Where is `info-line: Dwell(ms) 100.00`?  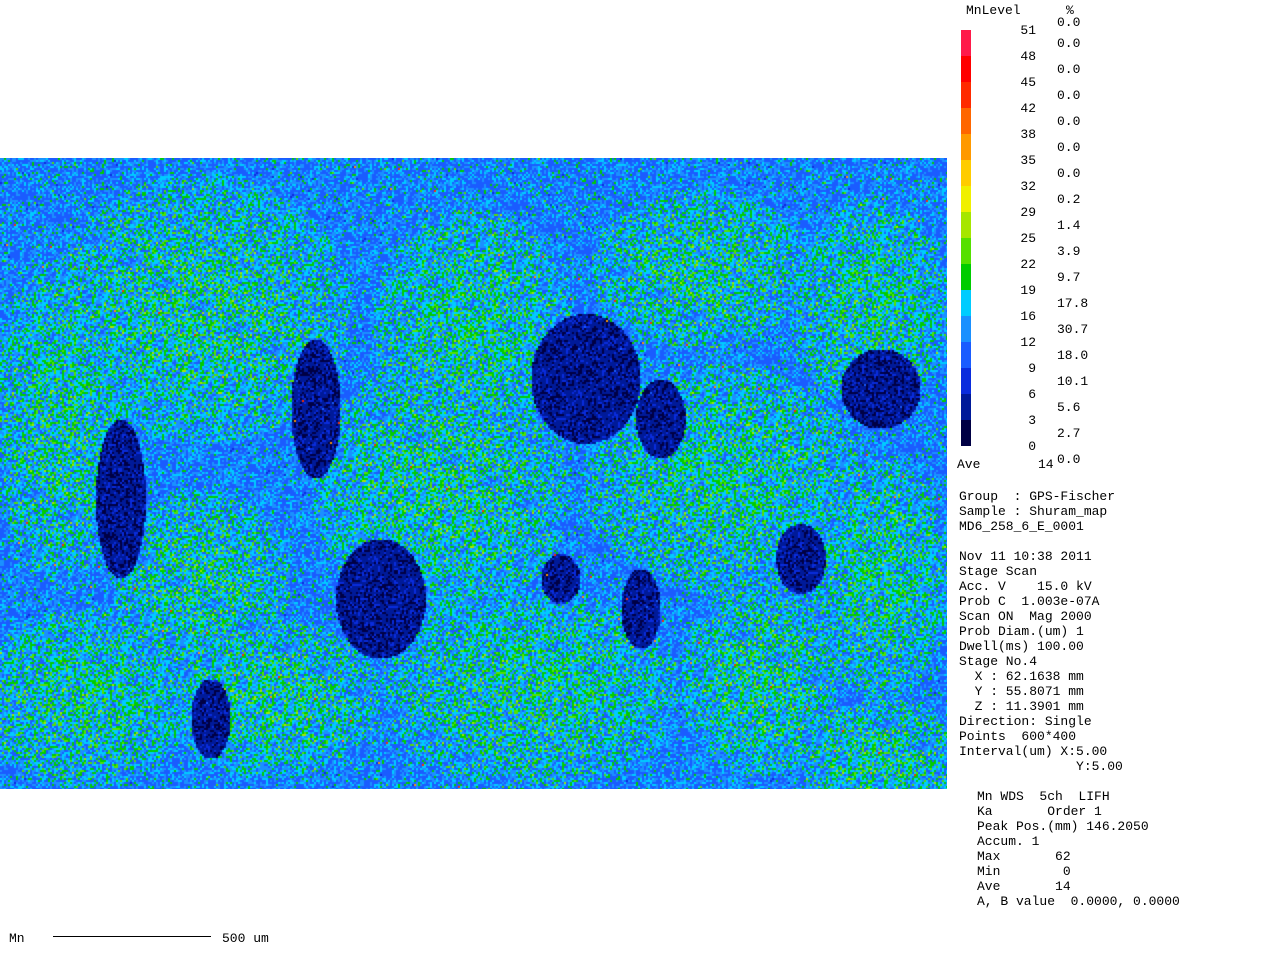 info-line: Dwell(ms) 100.00 is located at coordinates (1021, 646).